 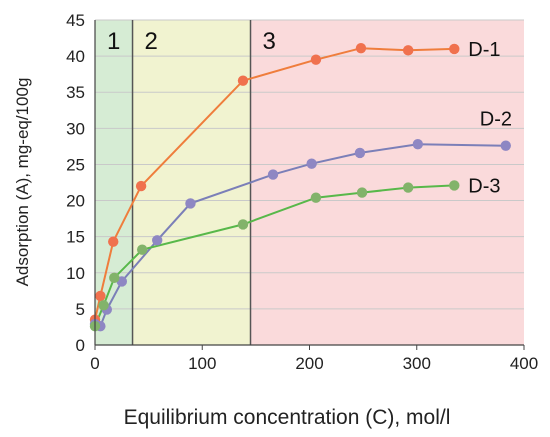 I want to click on x-tick-label-200: 200, so click(x=309, y=363).